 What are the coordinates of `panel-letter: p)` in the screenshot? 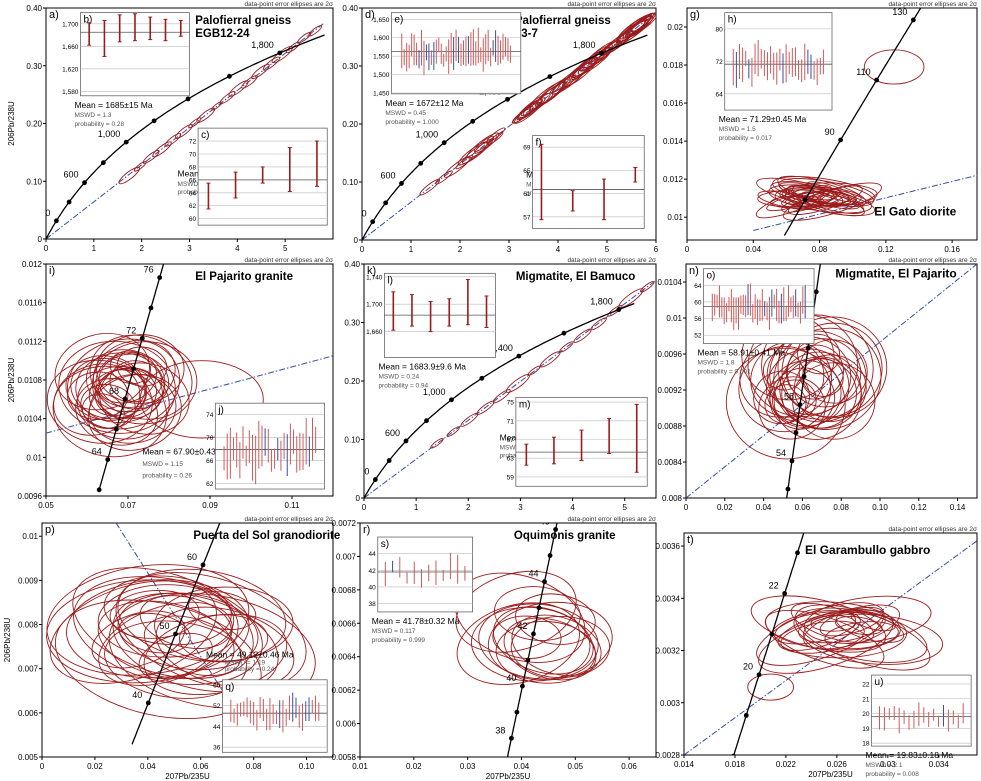 It's located at (50, 530).